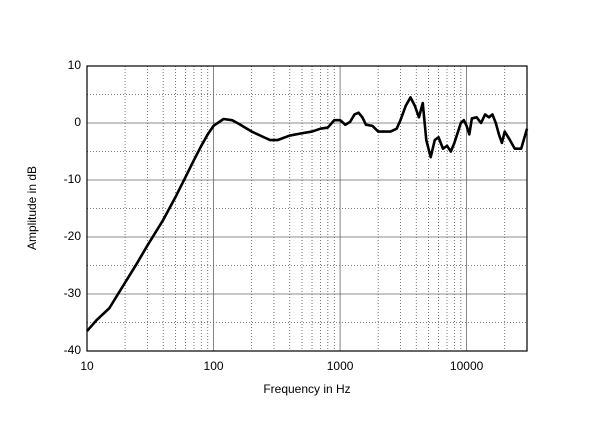 This screenshot has width=600, height=421. Describe the element at coordinates (73, 293) in the screenshot. I see `y-tick-label: -30` at that location.